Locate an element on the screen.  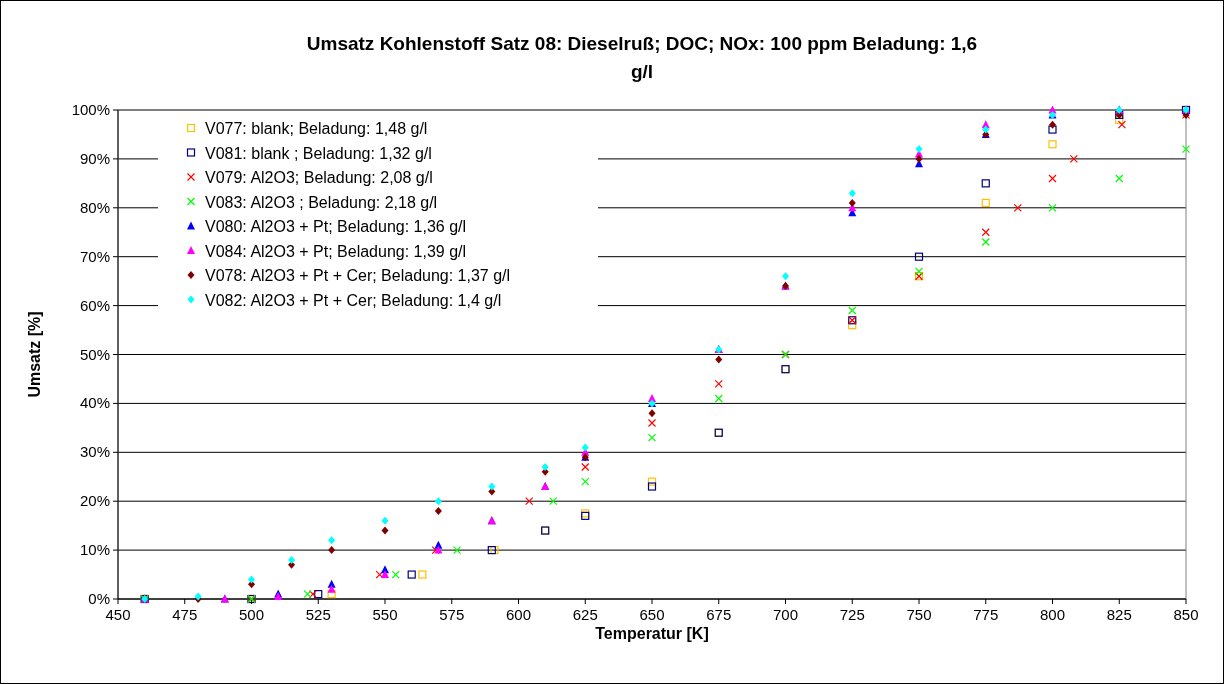
x-tick-label: 525 is located at coordinates (318, 614).